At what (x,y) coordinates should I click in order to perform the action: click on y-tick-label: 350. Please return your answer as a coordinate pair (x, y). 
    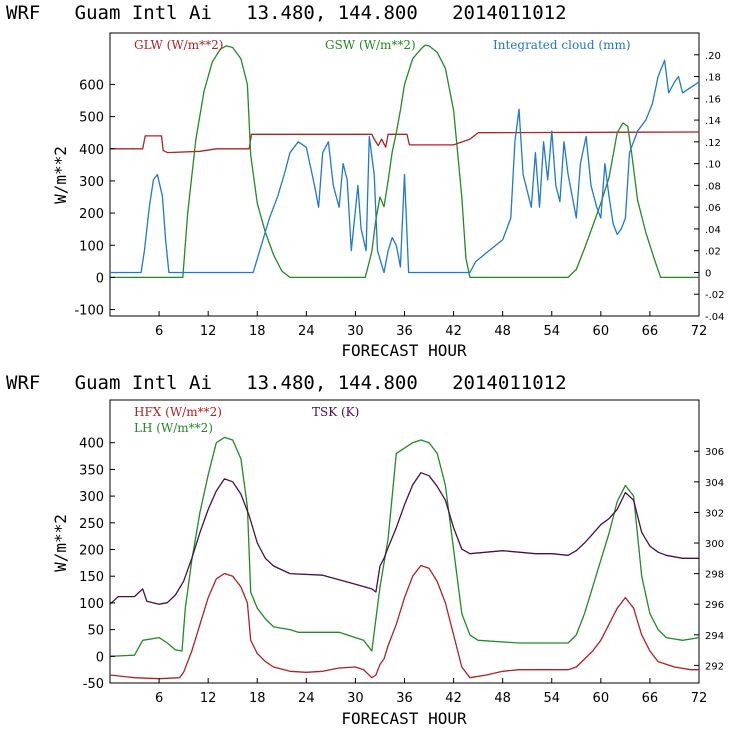
    Looking at the image, I should click on (91, 470).